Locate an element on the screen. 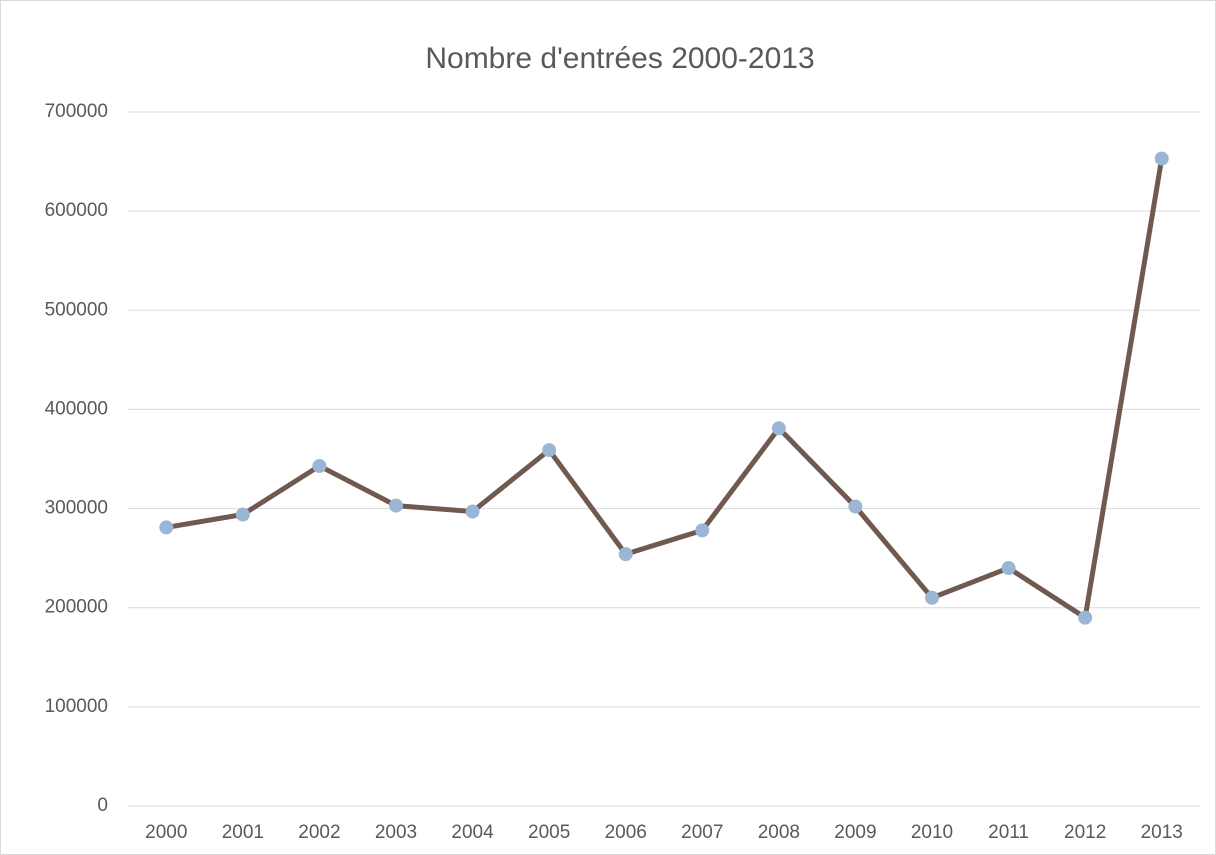 The height and width of the screenshot is (855, 1216). x-tick-label: 2009 is located at coordinates (855, 832).